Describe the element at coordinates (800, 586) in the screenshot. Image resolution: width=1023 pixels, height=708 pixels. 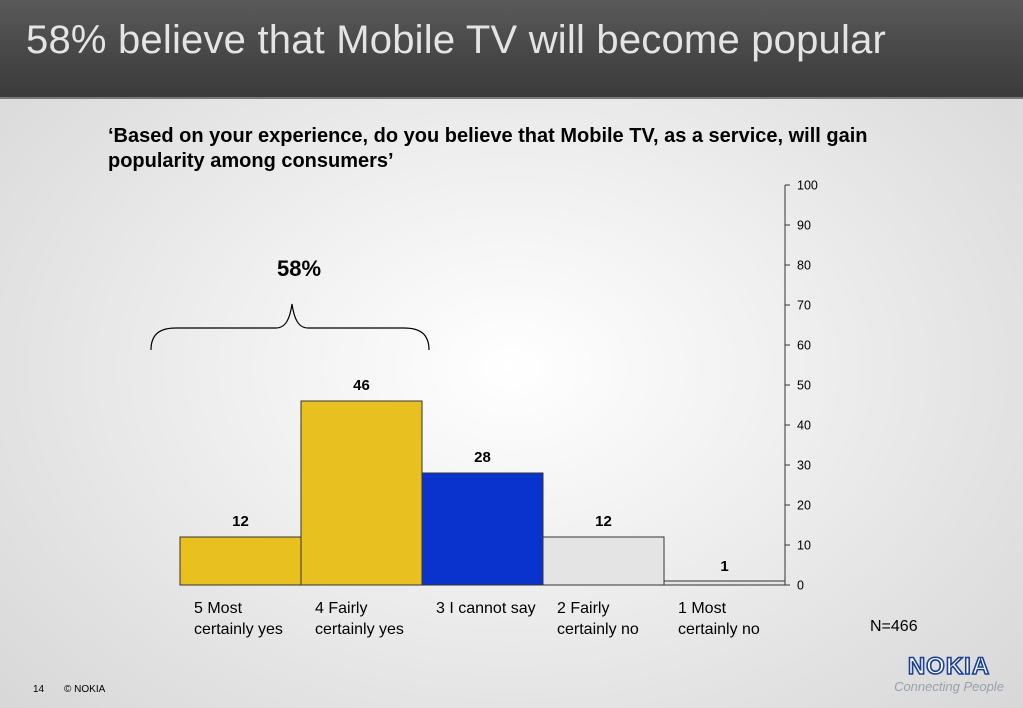
I see `y-tick-label-0: 0` at that location.